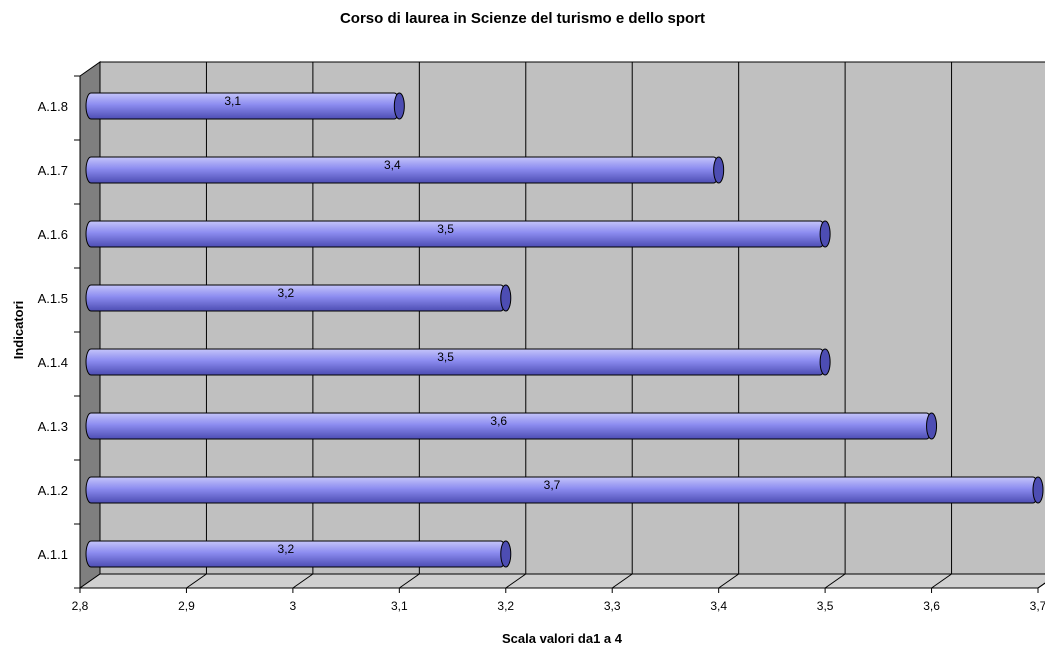  I want to click on category-label: A.1.7, so click(53, 170).